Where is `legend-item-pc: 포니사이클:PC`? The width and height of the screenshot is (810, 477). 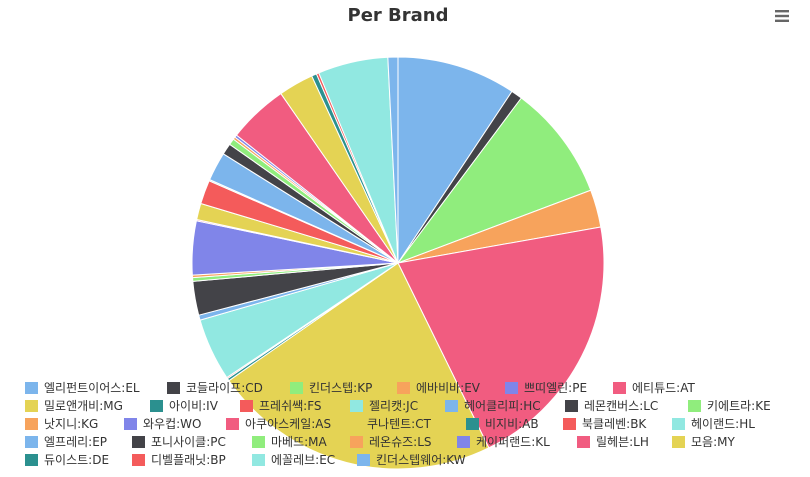
legend-item-pc: 포니사이클:PC is located at coordinates (179, 442).